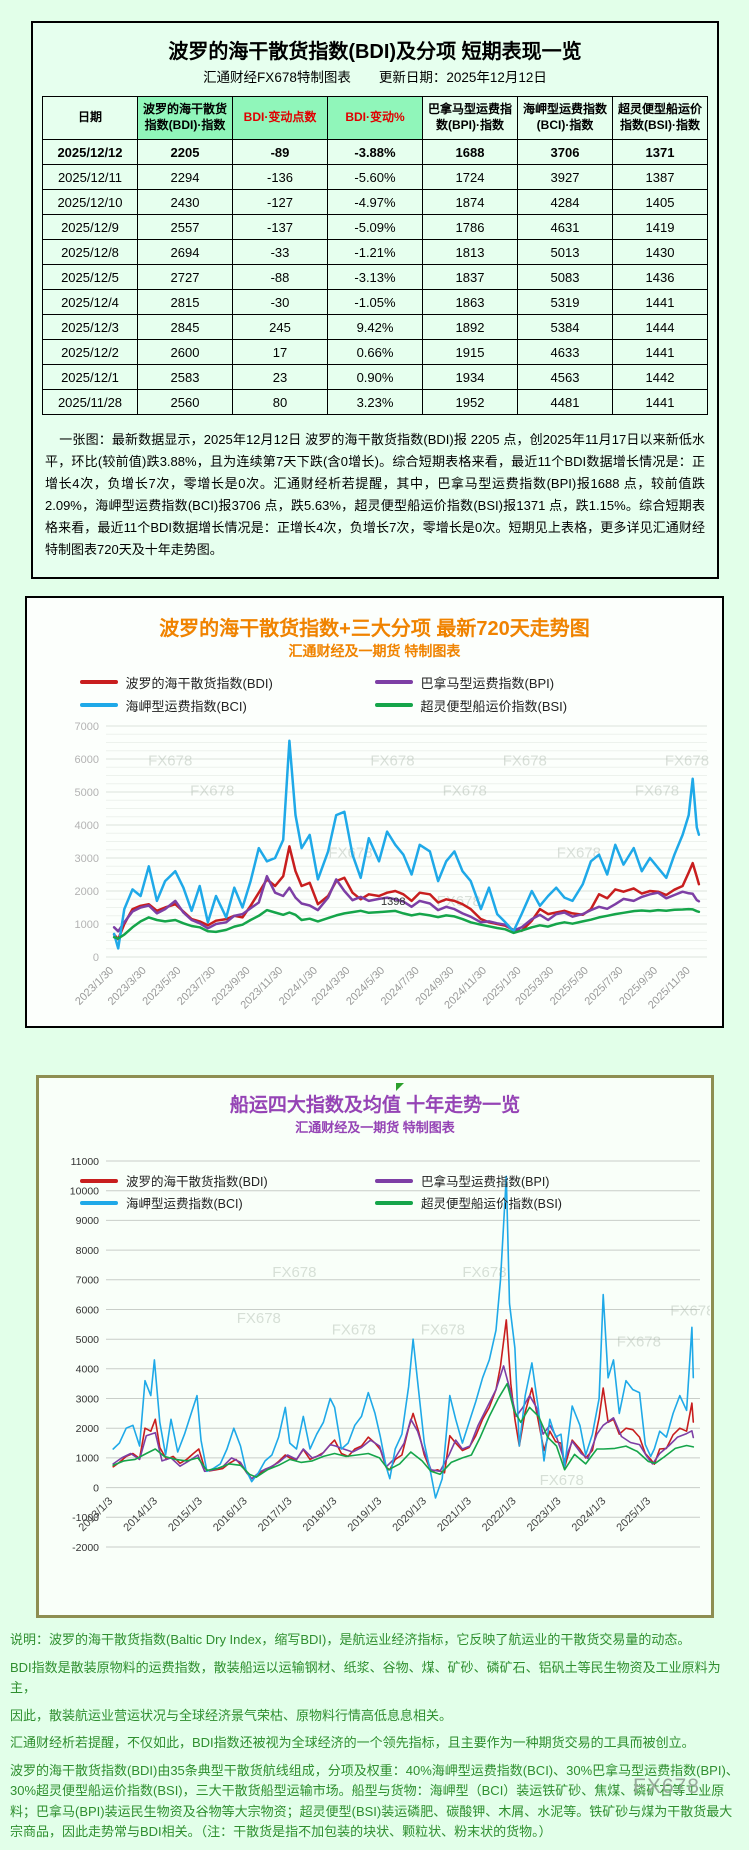  Describe the element at coordinates (280, 327) in the screenshot. I see `table-cell: 245` at that location.